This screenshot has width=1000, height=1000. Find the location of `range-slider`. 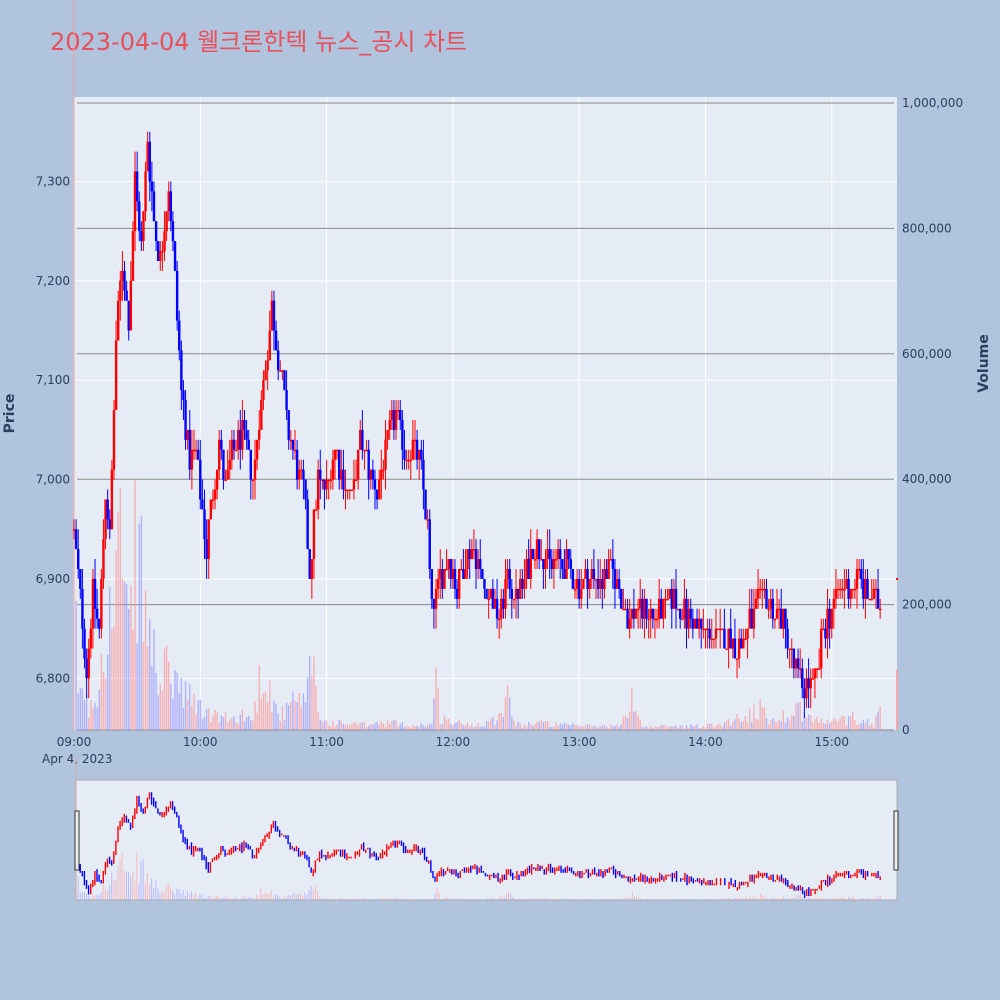

range-slider is located at coordinates (486, 840).